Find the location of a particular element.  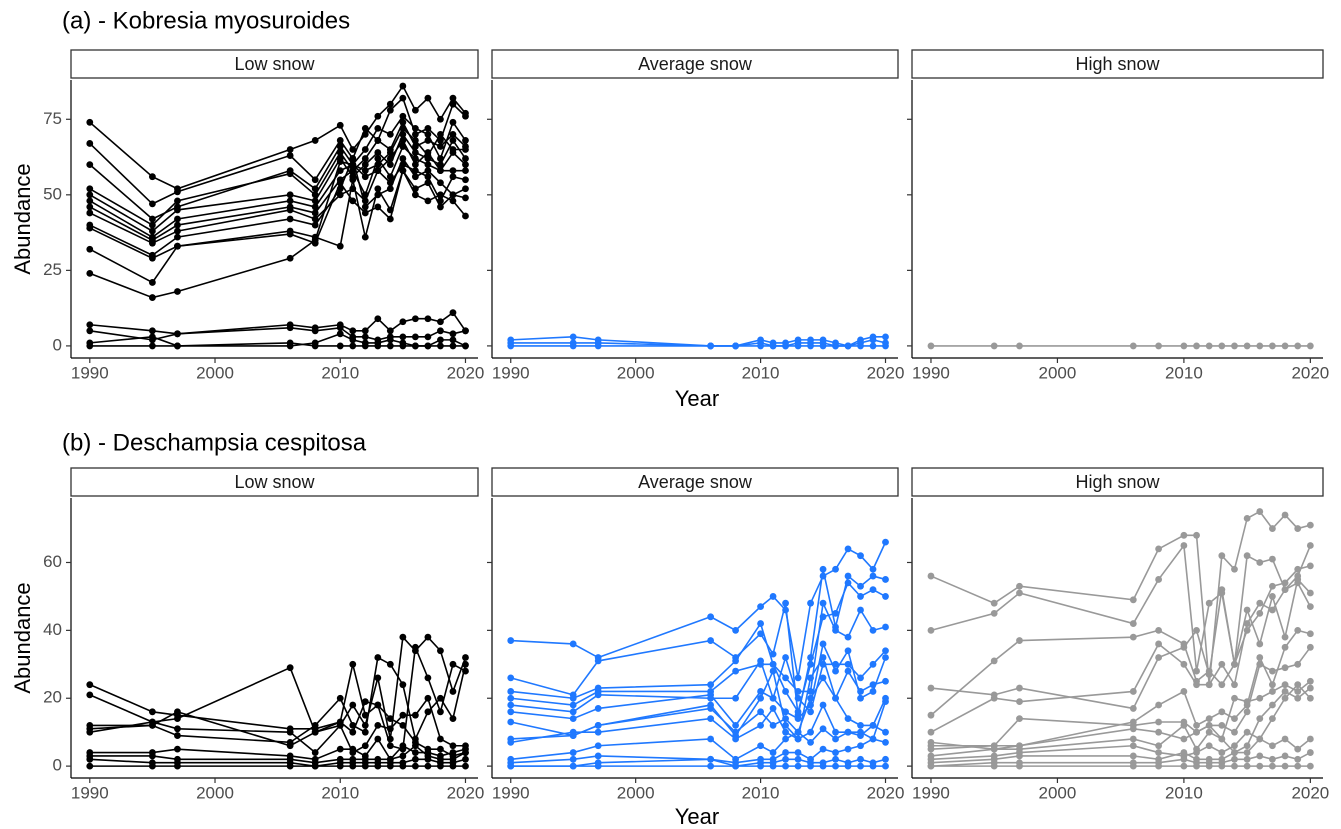

x-tick-label: 2010 is located at coordinates (340, 372).